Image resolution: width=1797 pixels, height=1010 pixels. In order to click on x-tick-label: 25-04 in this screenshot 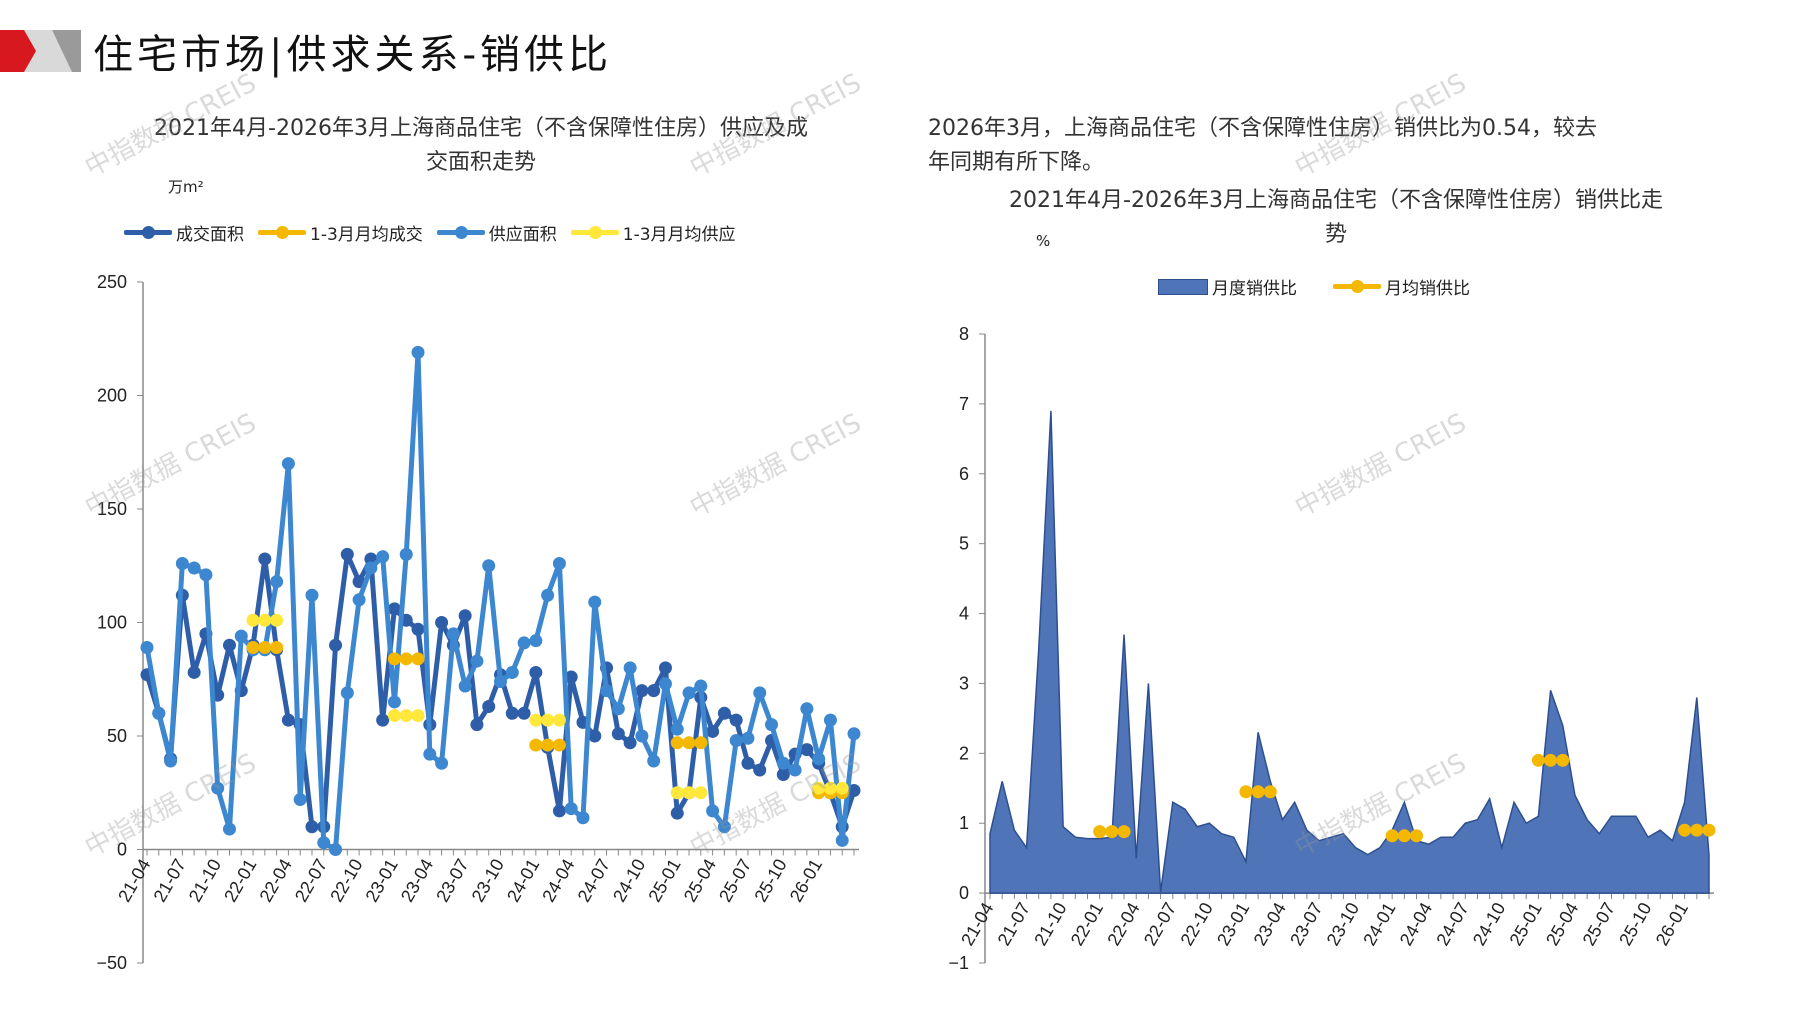, I will do `click(1562, 924)`.